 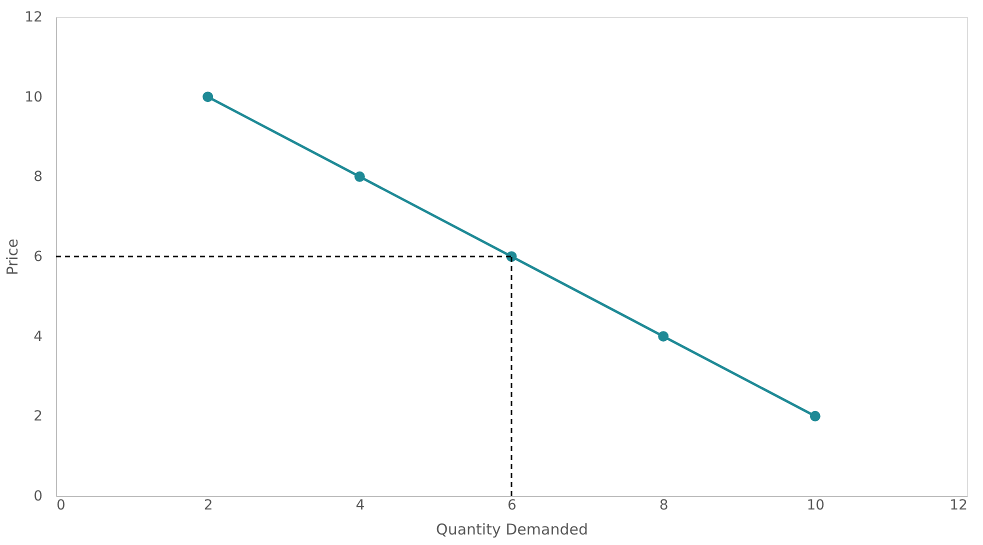 I want to click on x-tick-label: 2, so click(x=208, y=506).